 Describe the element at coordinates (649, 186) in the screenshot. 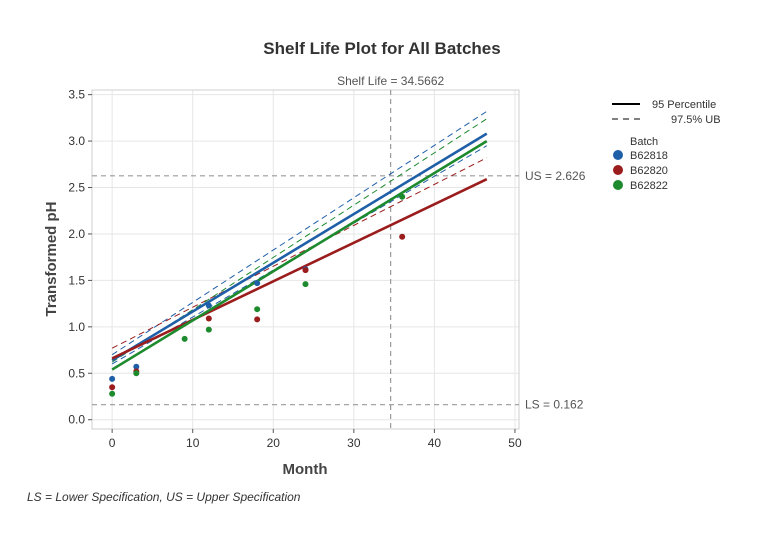

I see `legend-label-b62822: B62822` at that location.